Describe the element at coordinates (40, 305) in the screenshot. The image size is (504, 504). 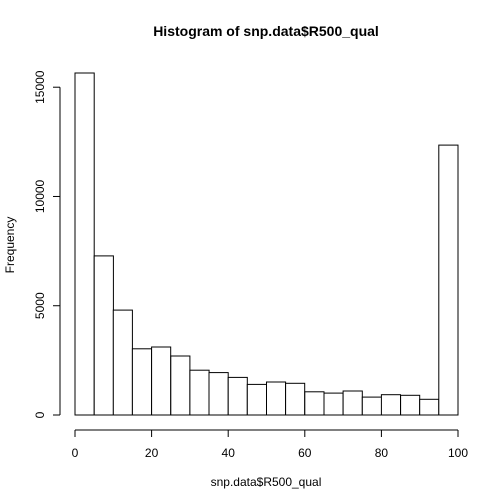
I see `y-tick-label: 5000` at that location.